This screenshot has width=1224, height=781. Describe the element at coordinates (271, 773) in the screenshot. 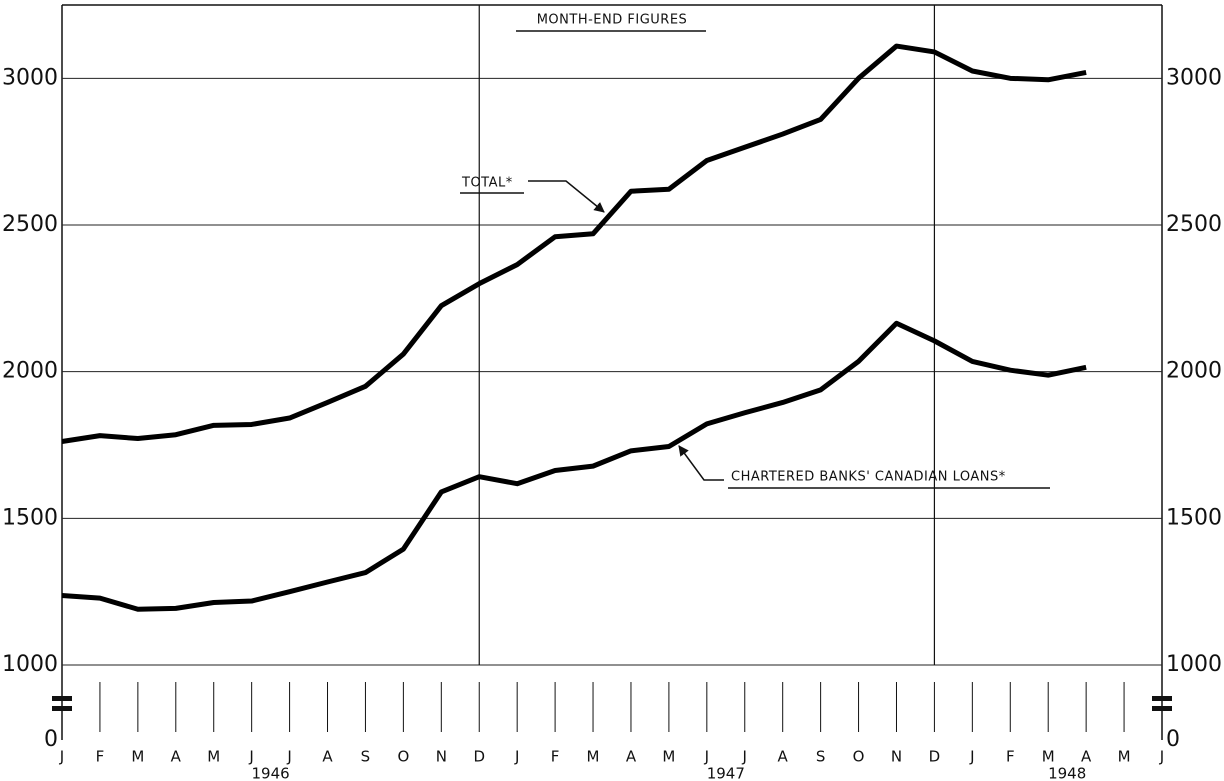

I see `year-label: 1946` at that location.